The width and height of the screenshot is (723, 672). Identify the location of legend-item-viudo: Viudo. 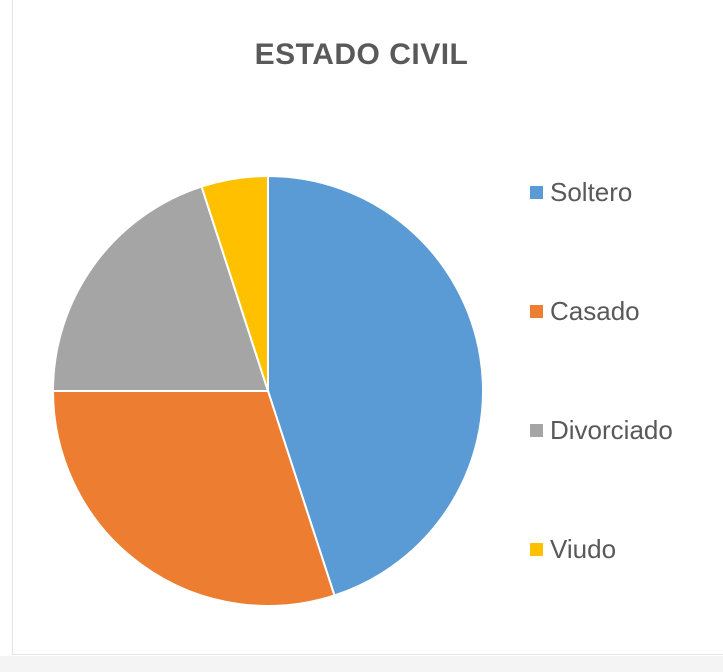
(573, 549).